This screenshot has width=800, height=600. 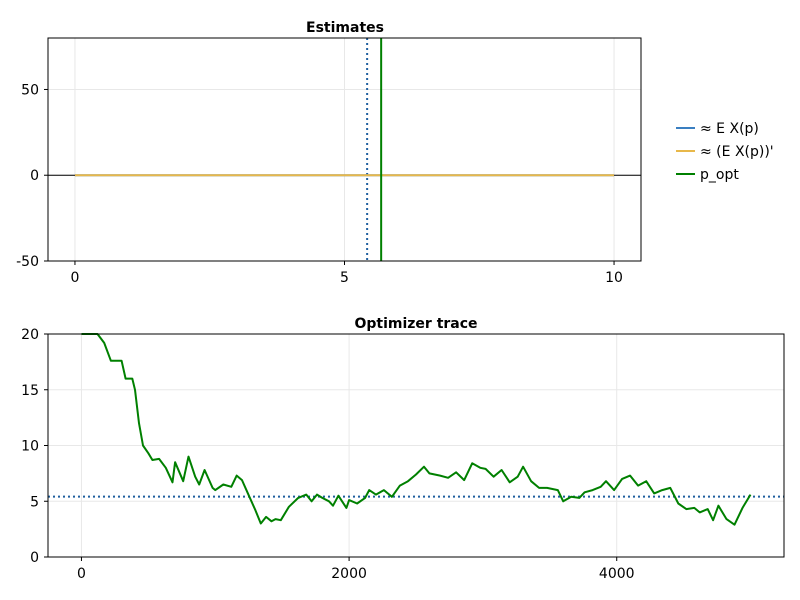 What do you see at coordinates (617, 574) in the screenshot?
I see `x-tick-label: 4000` at bounding box center [617, 574].